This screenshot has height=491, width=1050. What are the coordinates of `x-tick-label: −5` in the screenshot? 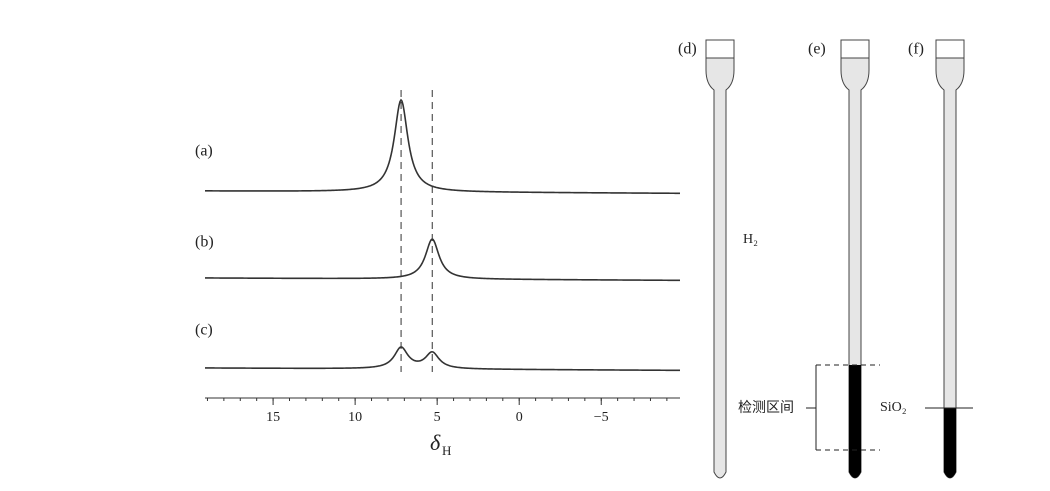 It's located at (601, 417).